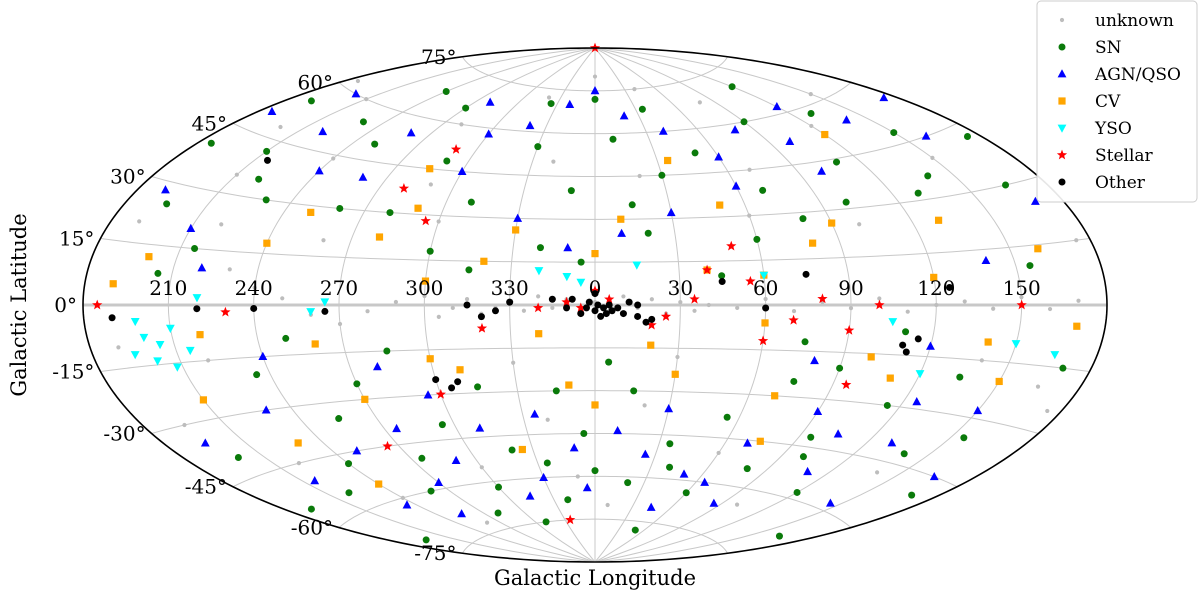 This screenshot has width=1200, height=597. What do you see at coordinates (1062, 154) in the screenshot?
I see `legend-marker-stellar` at bounding box center [1062, 154].